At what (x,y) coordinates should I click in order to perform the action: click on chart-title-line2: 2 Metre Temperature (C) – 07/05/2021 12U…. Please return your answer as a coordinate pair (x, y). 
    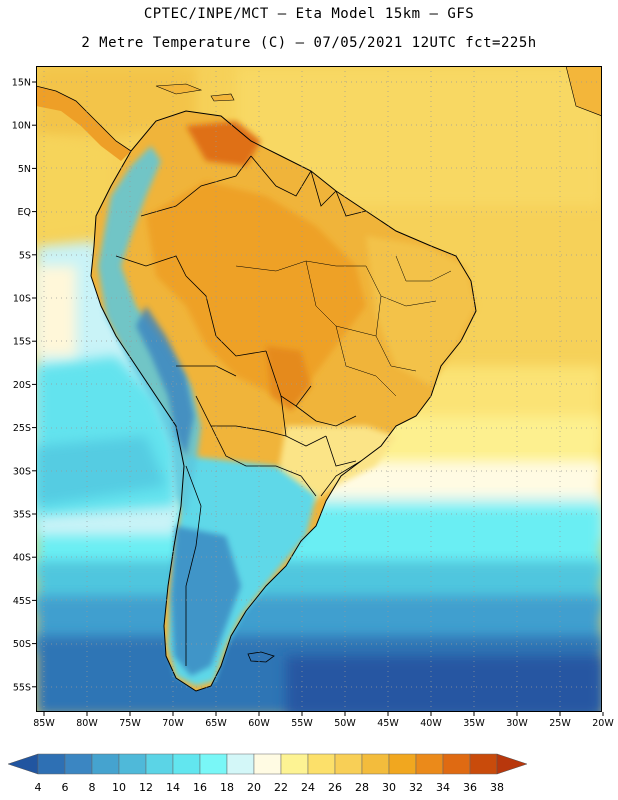
    Looking at the image, I should click on (309, 43).